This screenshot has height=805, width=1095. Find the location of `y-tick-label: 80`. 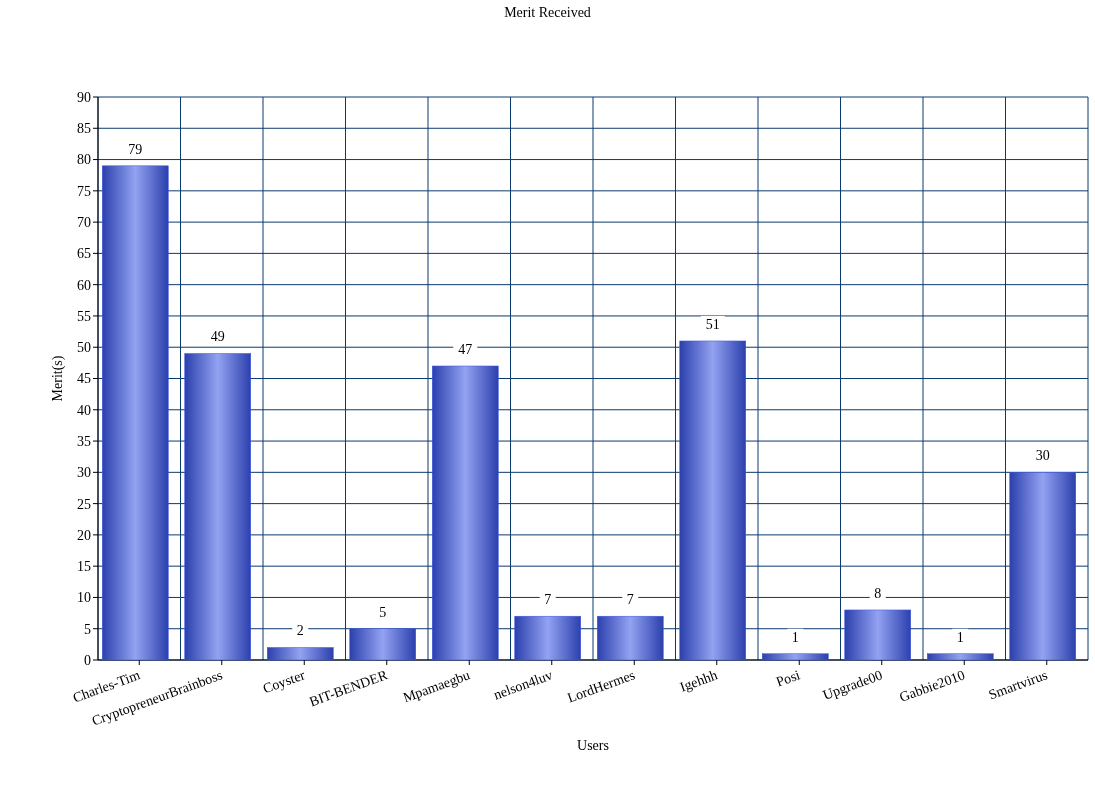

y-tick-label: 80 is located at coordinates (84, 160).